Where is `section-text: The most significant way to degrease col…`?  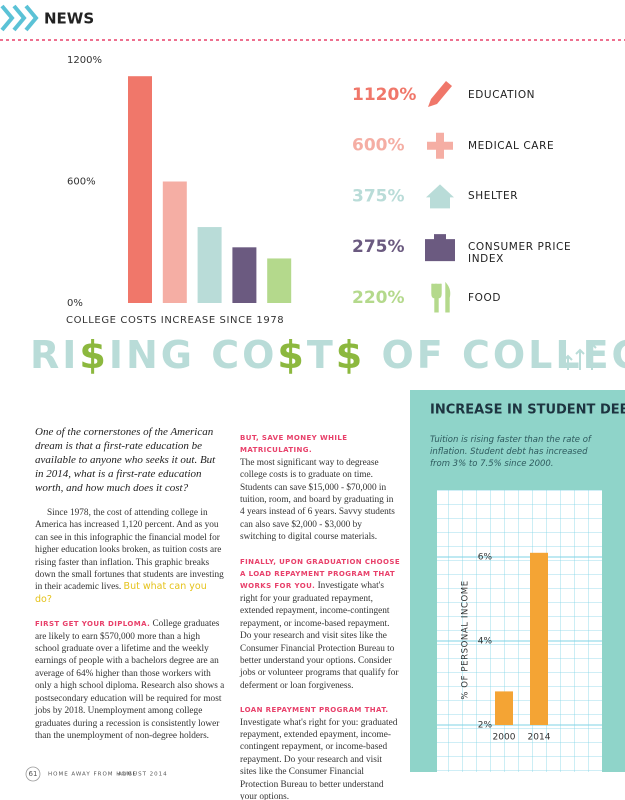
section-text: The most significant way to degrease col… is located at coordinates (317, 500).